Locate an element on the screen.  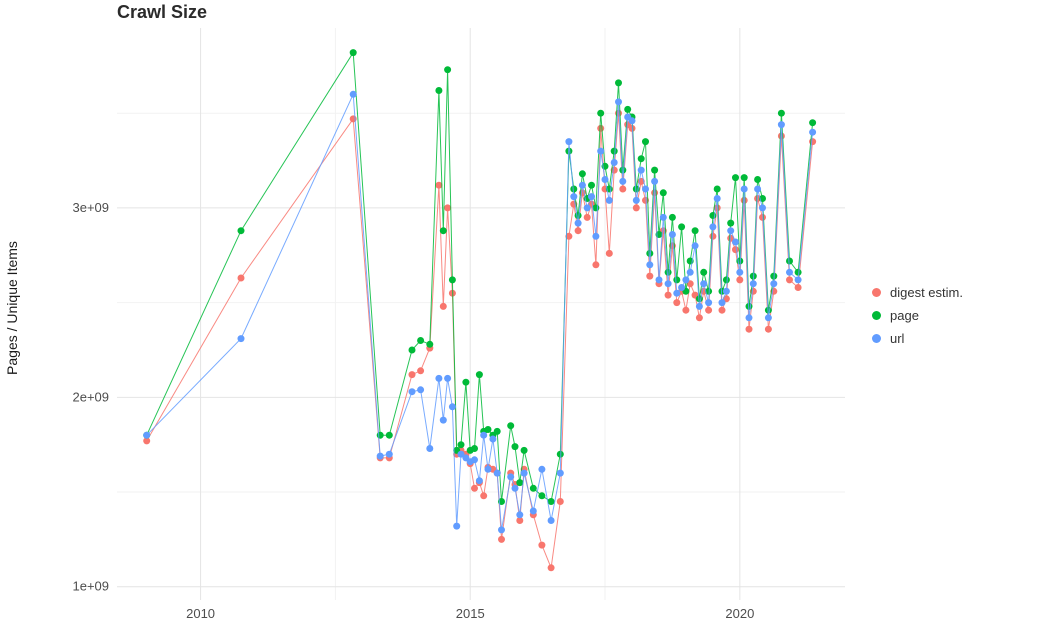
legend-label: digest estim. is located at coordinates (926, 292).